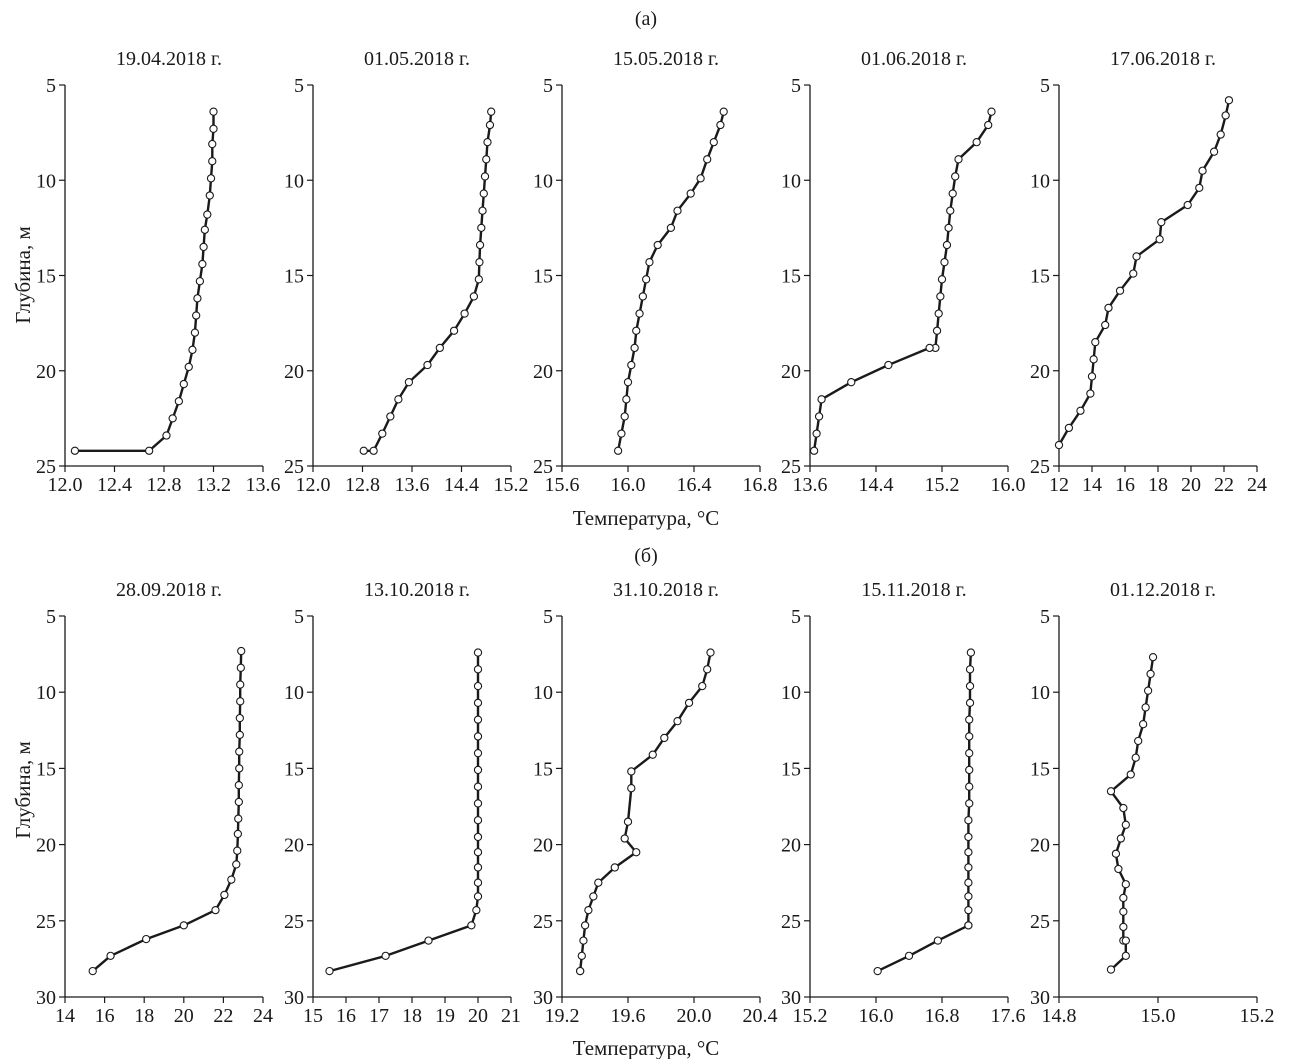  What do you see at coordinates (562, 485) in the screenshot?
I see `x-tick-label: 15.6` at bounding box center [562, 485].